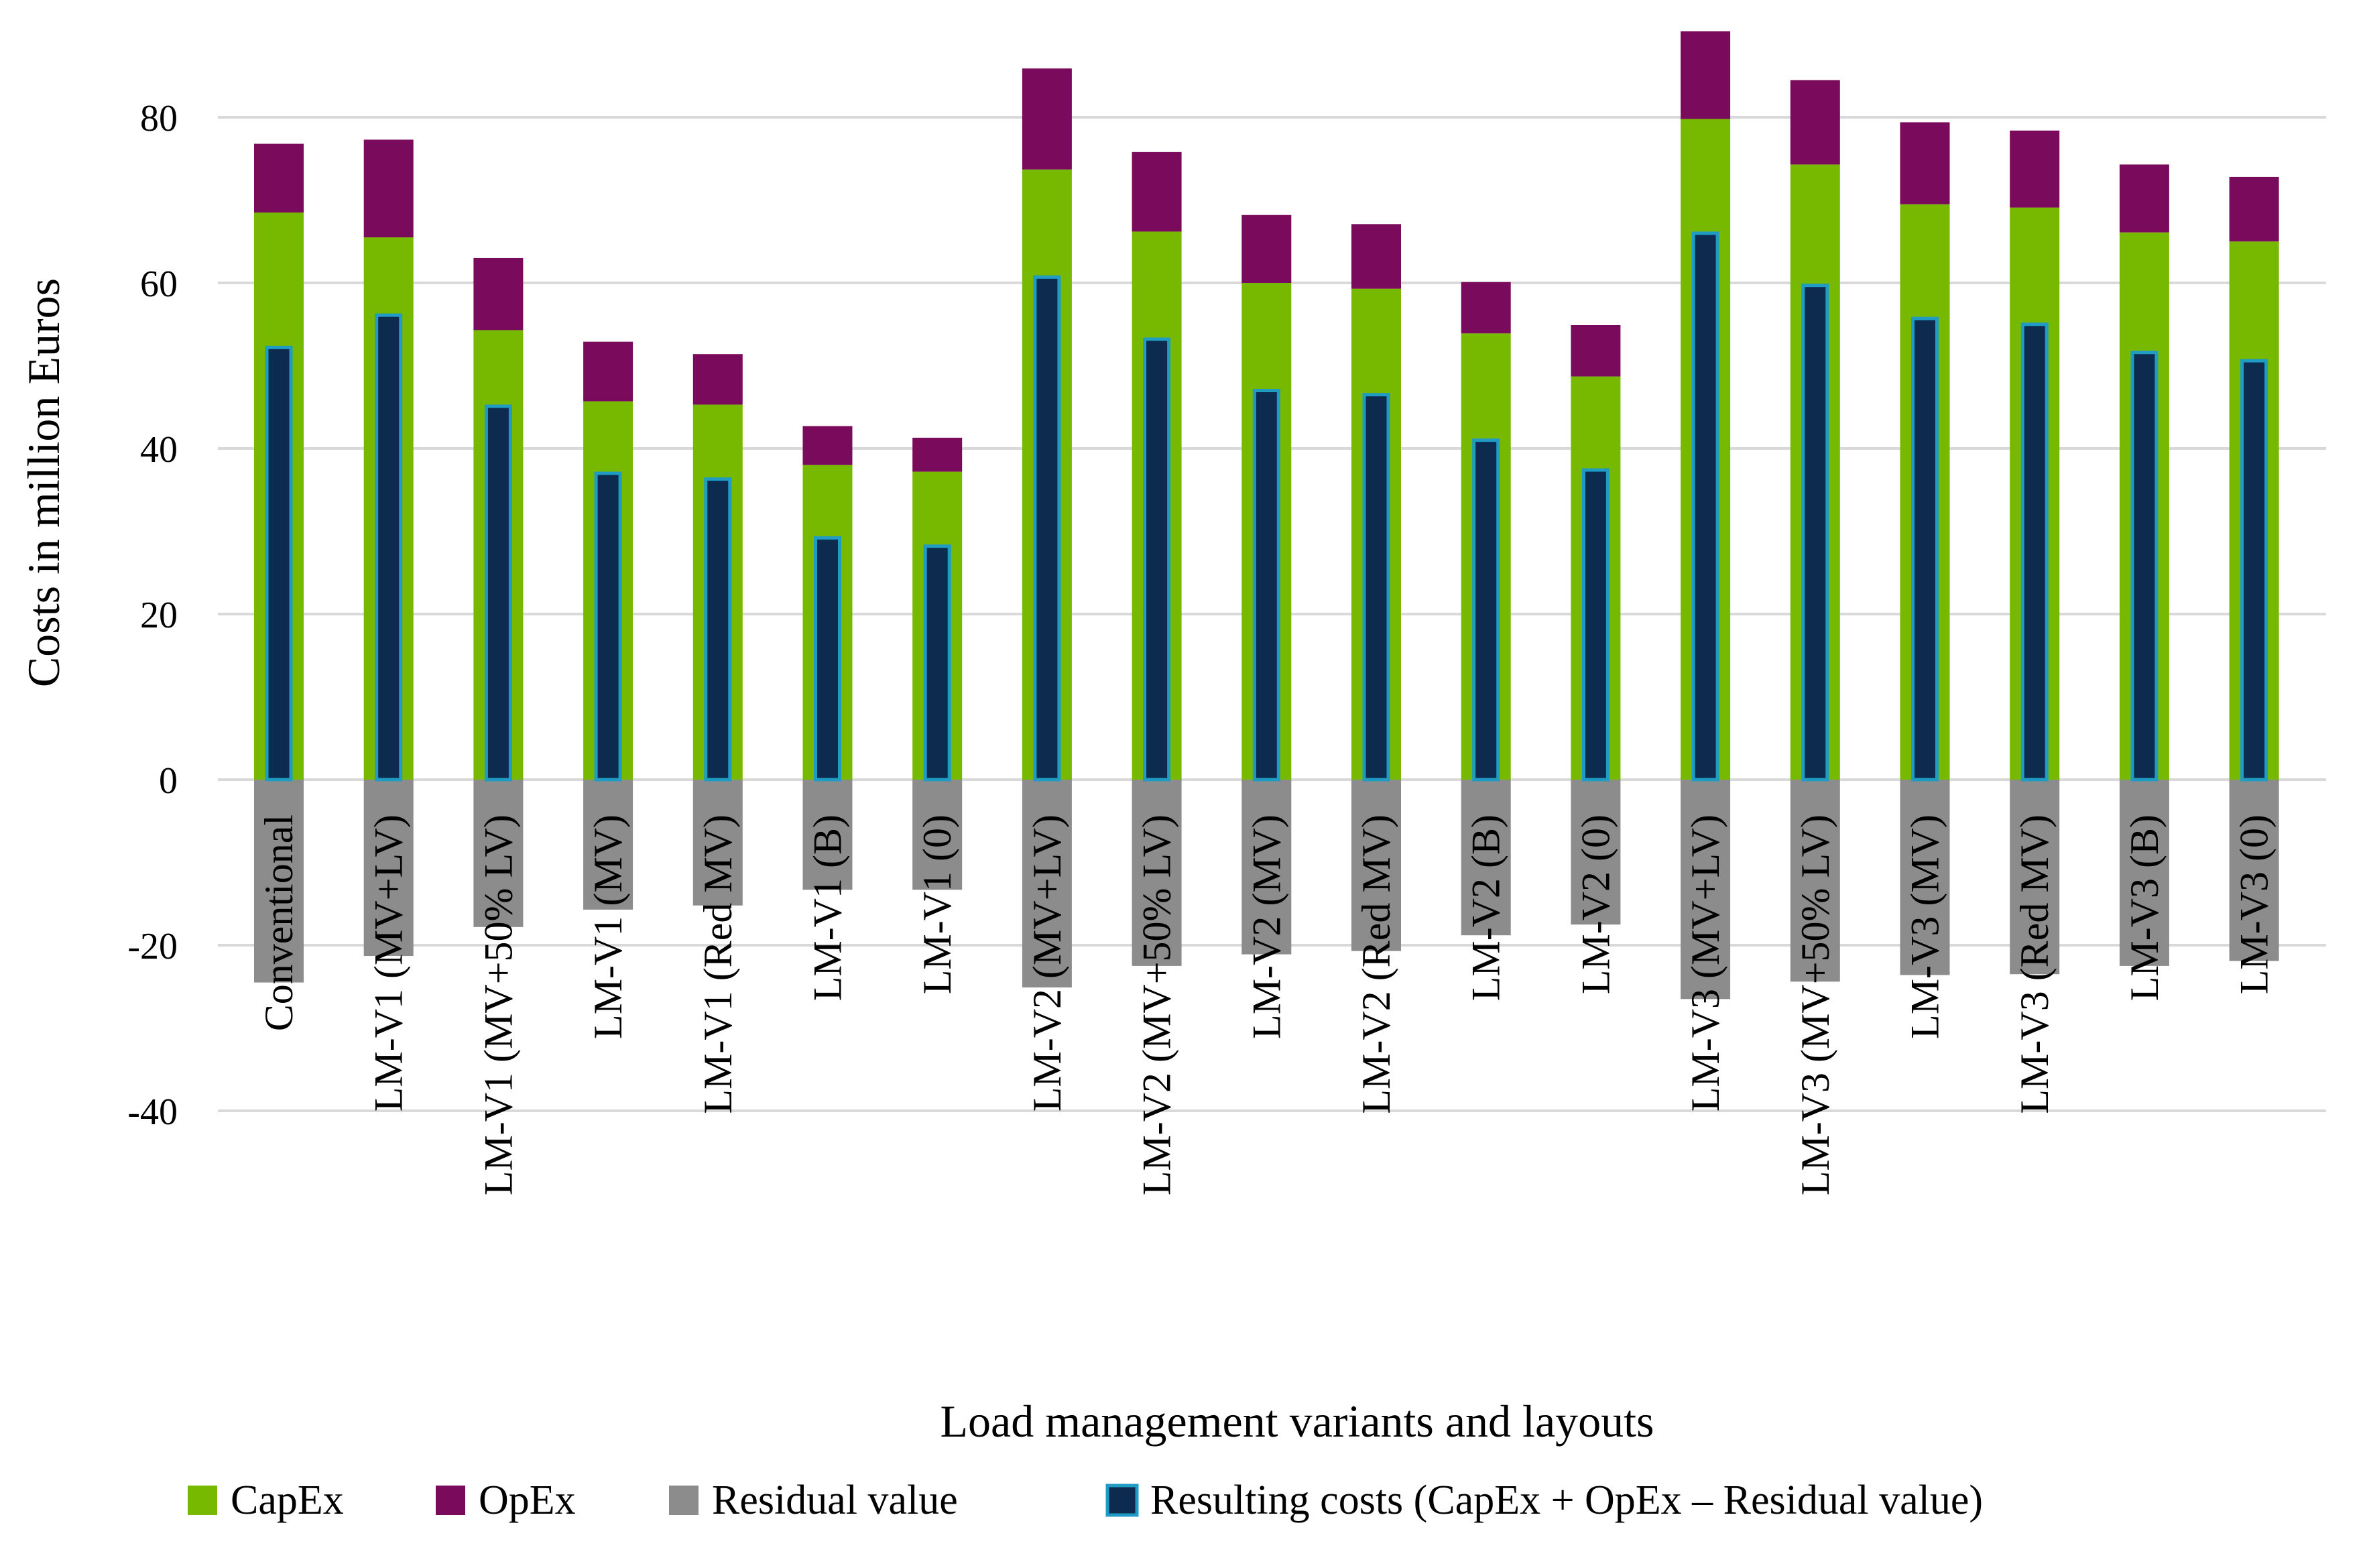 The height and width of the screenshot is (1568, 2367). I want to click on x-category-label: LM-V2 (0), so click(1595, 905).